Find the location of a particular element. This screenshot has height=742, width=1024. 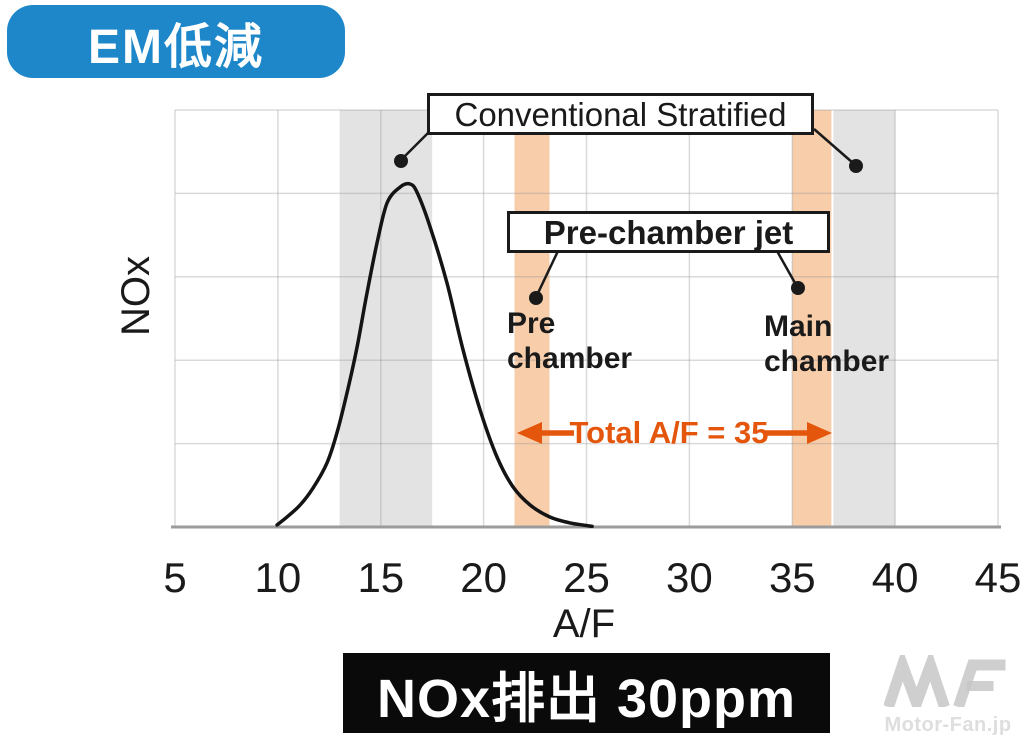

conventional-stratified-label: Conventional Stratified is located at coordinates (620, 114).